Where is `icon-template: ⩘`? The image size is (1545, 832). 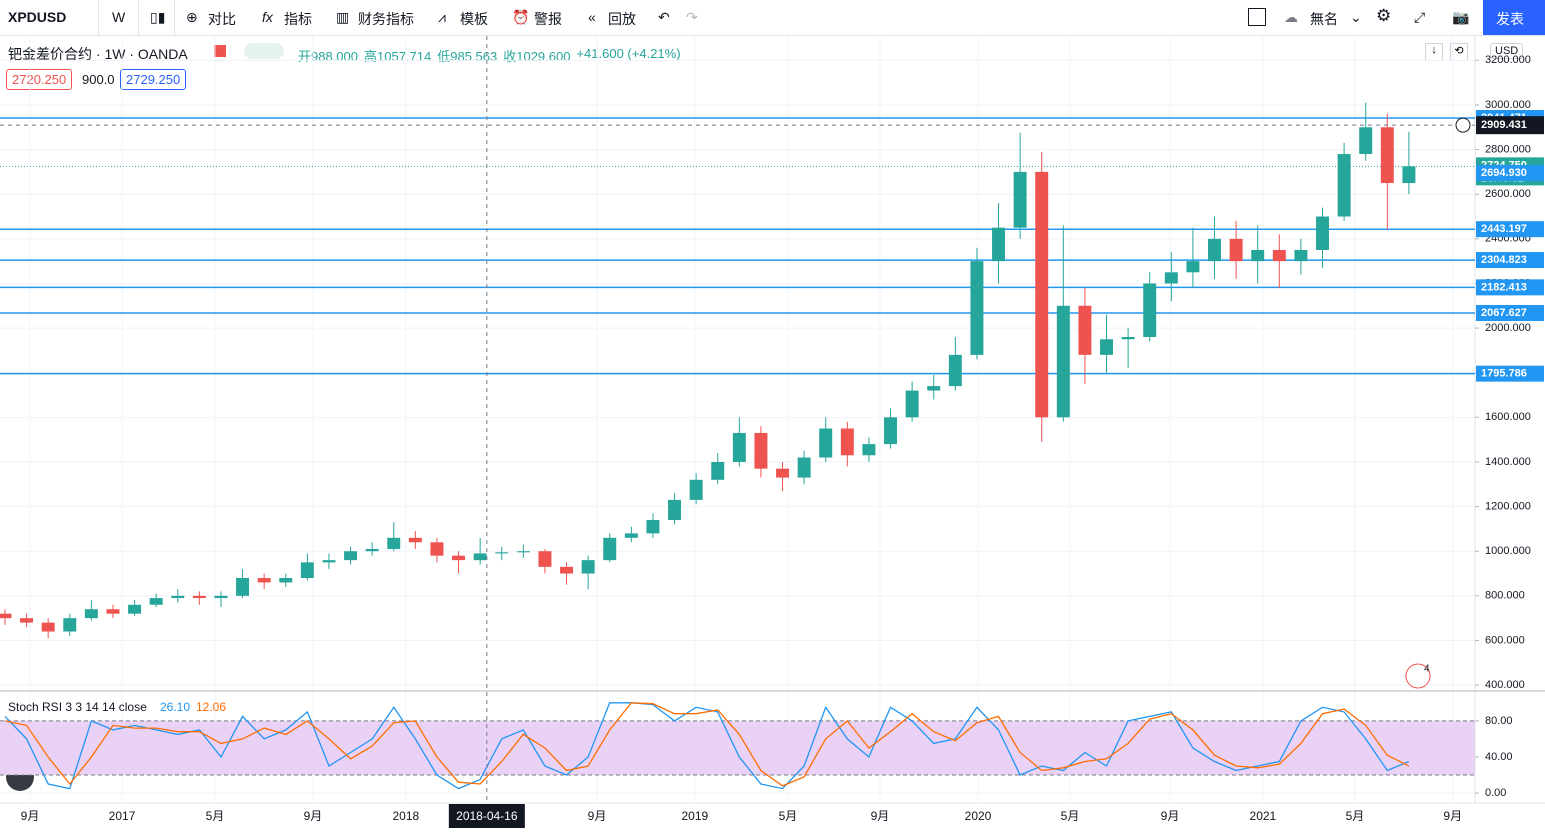
icon-template: ⩘ is located at coordinates (442, 17).